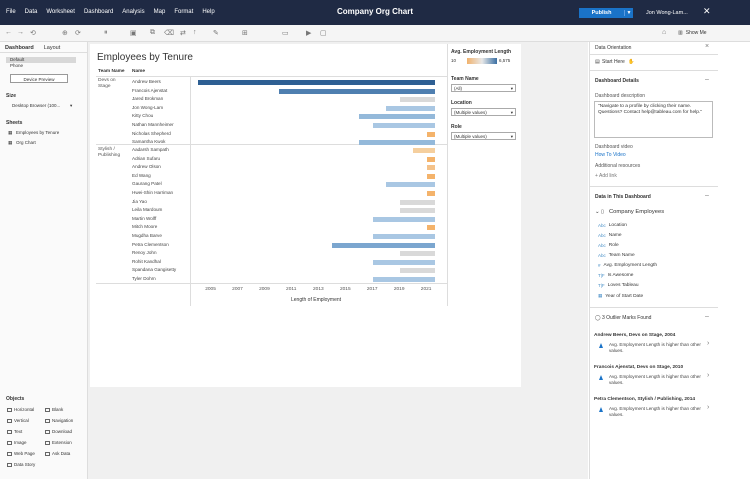  Describe the element at coordinates (597, 212) in the screenshot. I see `chevron-down-icon: ⌄` at that location.